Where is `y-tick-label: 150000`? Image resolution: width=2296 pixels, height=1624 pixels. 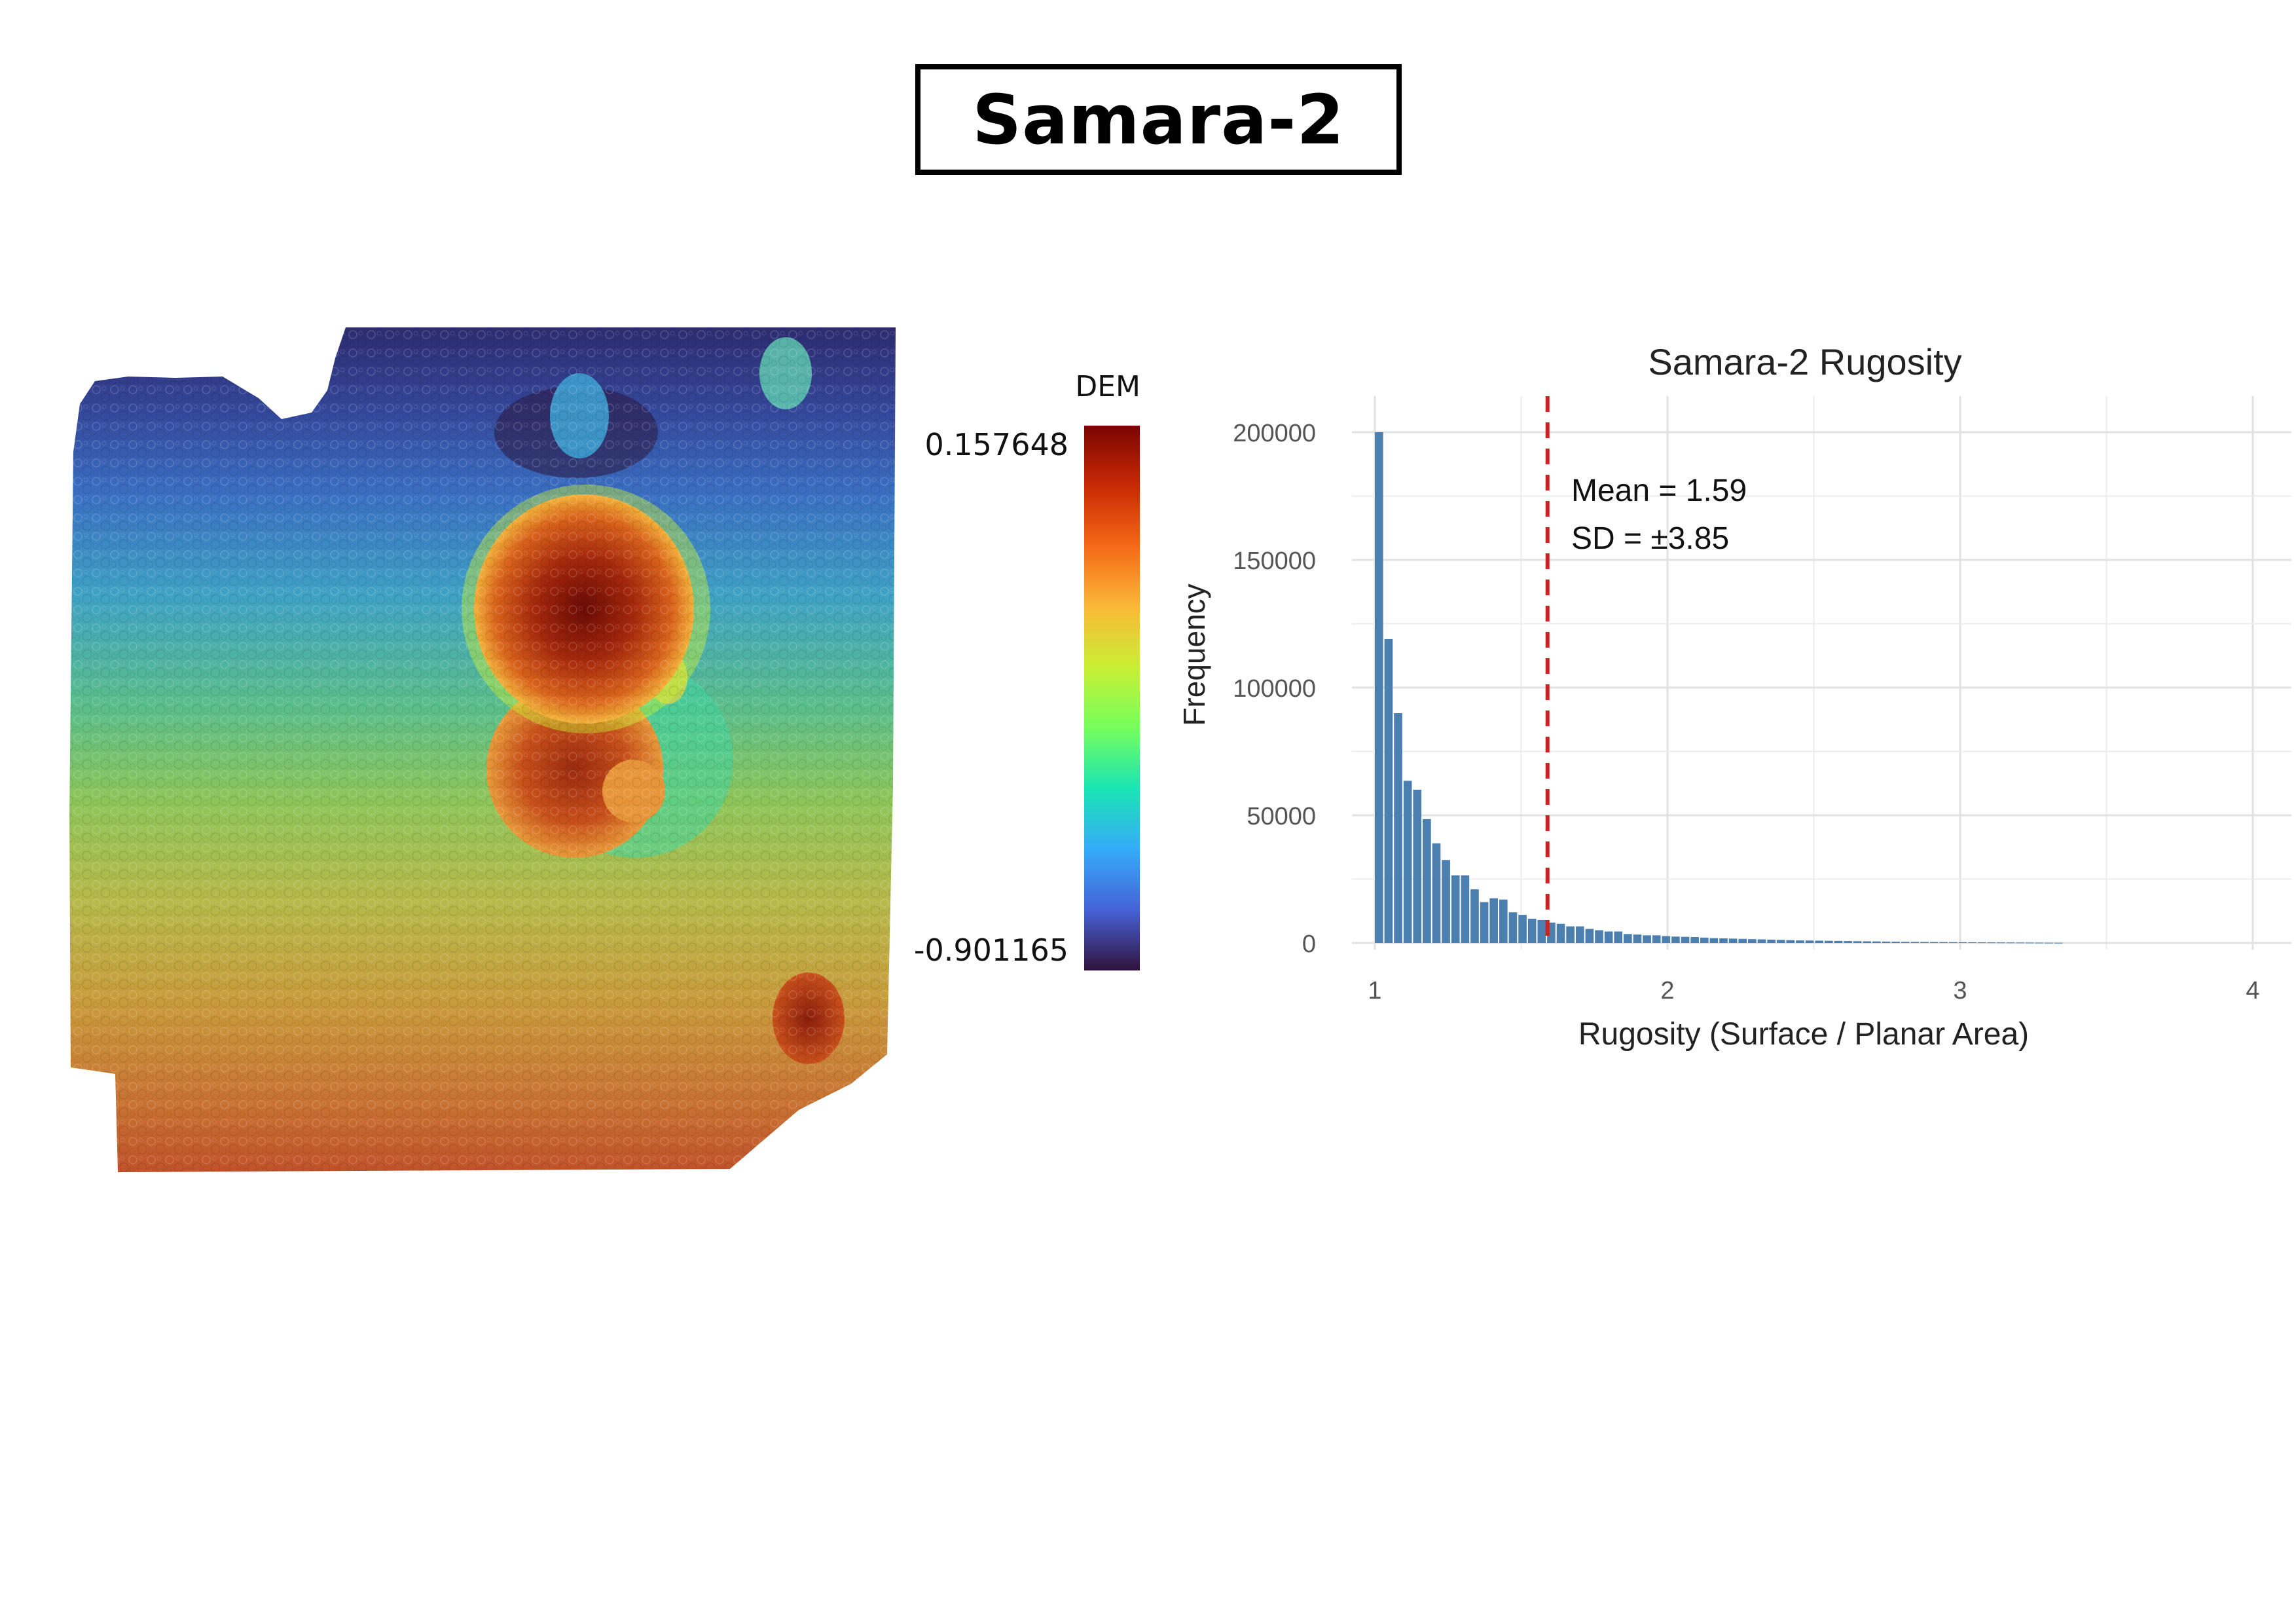 y-tick-label: 150000 is located at coordinates (1274, 561).